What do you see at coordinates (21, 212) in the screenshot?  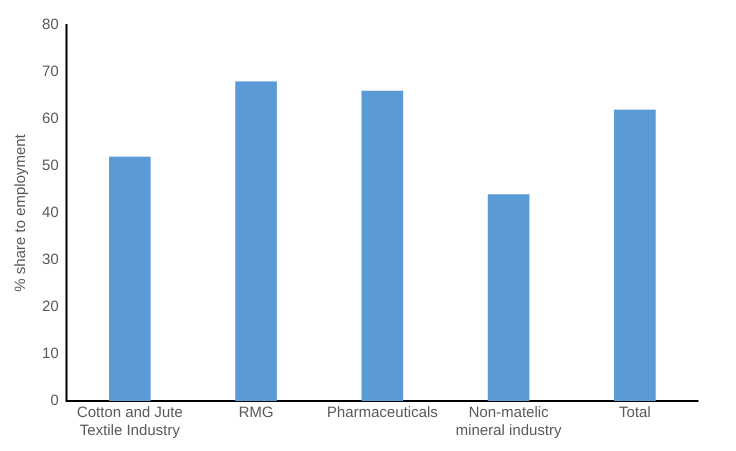 I see `y-axis-title: % share to employment` at bounding box center [21, 212].